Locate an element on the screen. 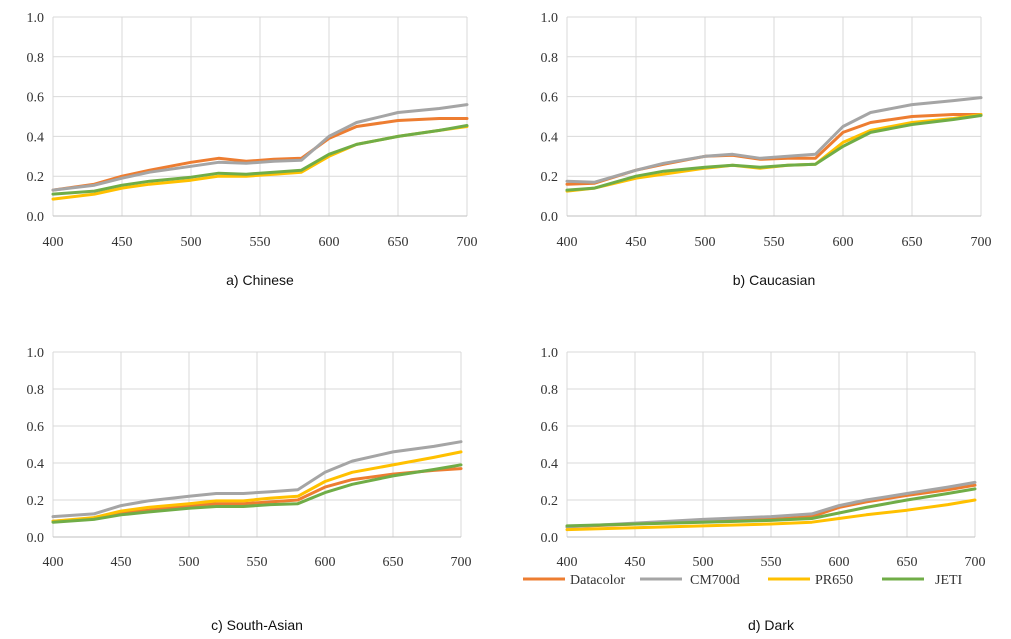  panel-caption: d) Dark is located at coordinates (771, 625).